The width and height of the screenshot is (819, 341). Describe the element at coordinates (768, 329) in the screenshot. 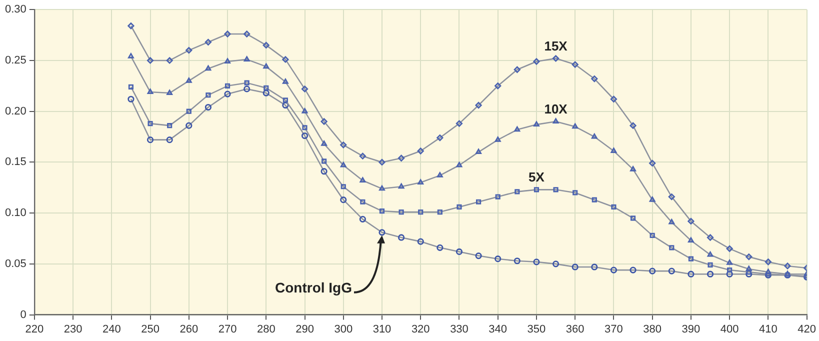

I see `x-tick-label: 410` at that location.